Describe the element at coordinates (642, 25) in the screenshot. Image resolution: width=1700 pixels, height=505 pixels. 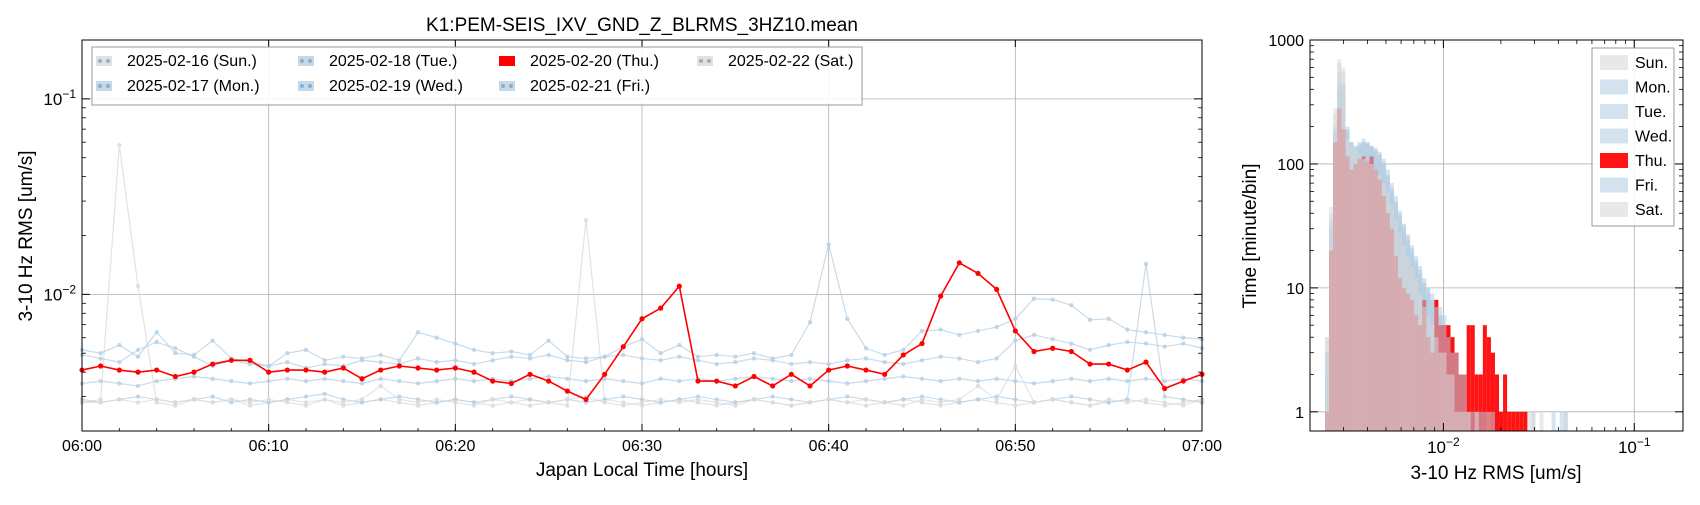
I see `chart-title: K1:PEM-SEIS_IXV_GND_Z_BLRMS_3HZ10.mean` at that location.